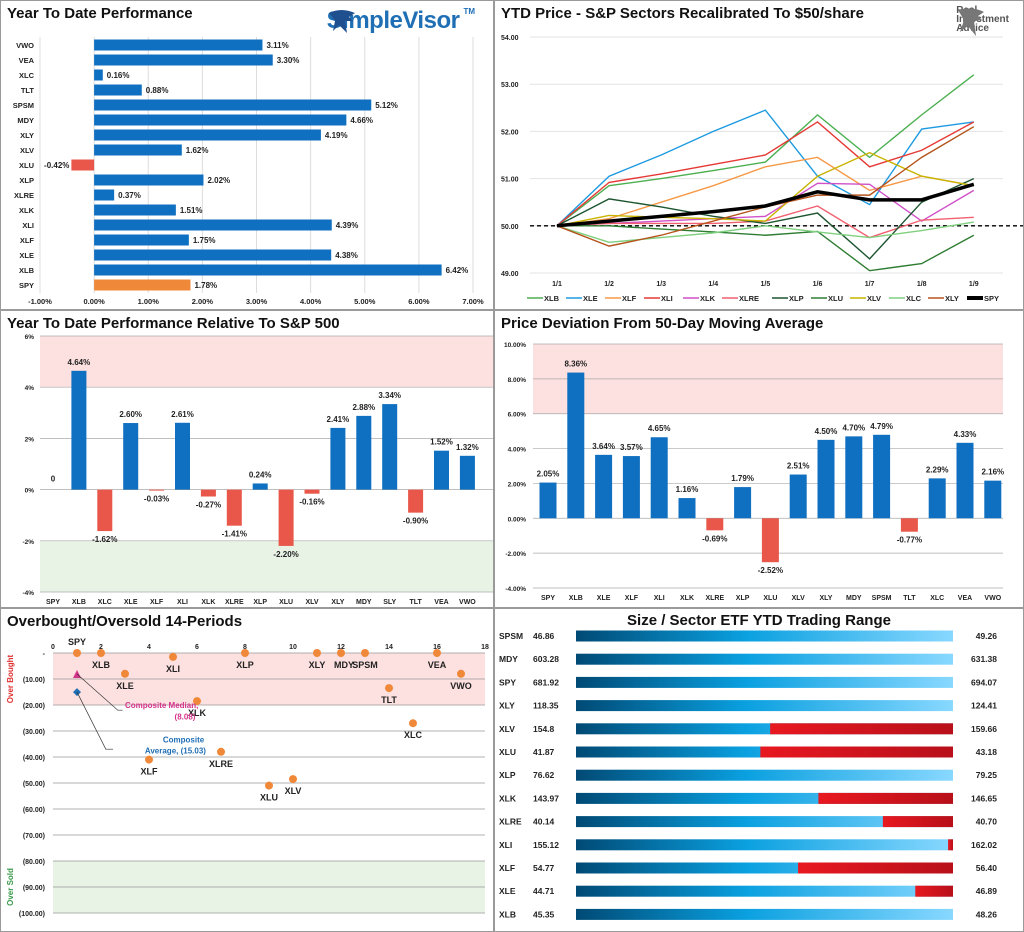 The image size is (1024, 932). Describe the element at coordinates (365, 301) in the screenshot. I see `x-tick-label: 5.00%` at that location.